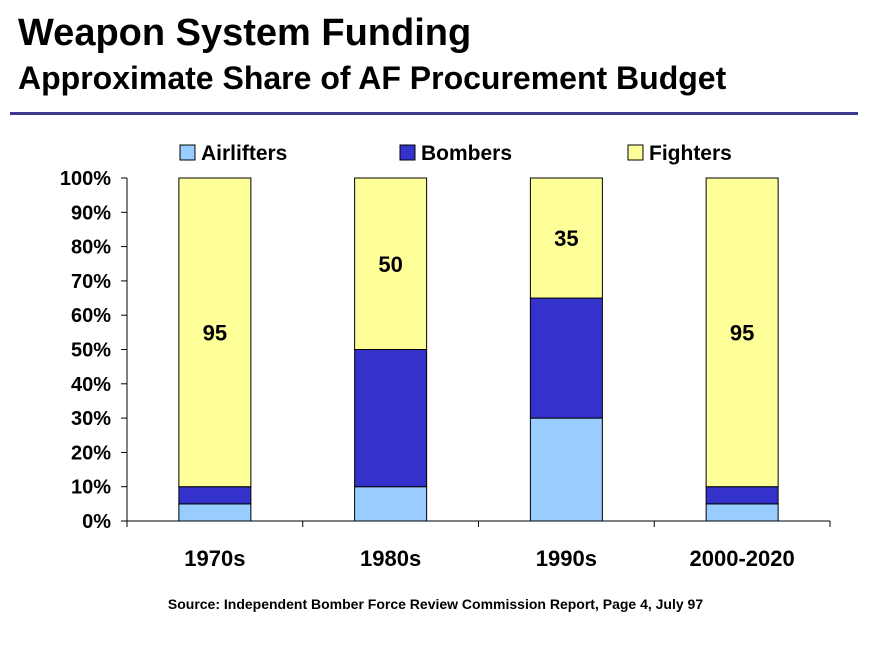 The height and width of the screenshot is (646, 871). I want to click on legend-swatch-airlifters, so click(187, 152).